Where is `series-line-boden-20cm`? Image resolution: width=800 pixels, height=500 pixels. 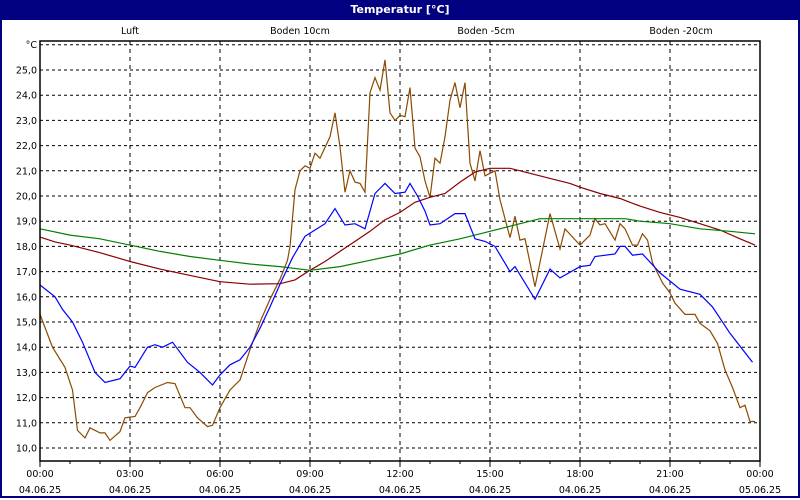 series-line-boden-20cm is located at coordinates (397, 244).